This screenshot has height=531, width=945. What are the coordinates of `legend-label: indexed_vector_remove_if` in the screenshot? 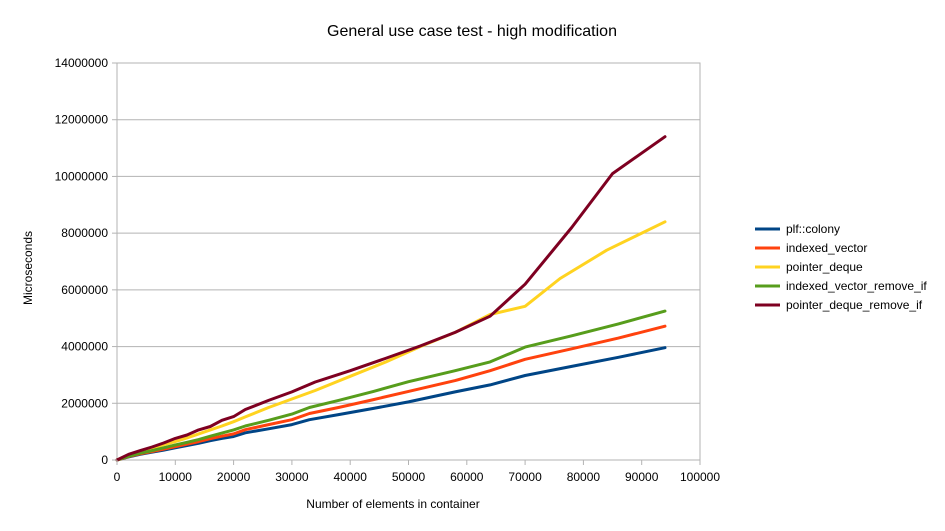 It's located at (856, 286).